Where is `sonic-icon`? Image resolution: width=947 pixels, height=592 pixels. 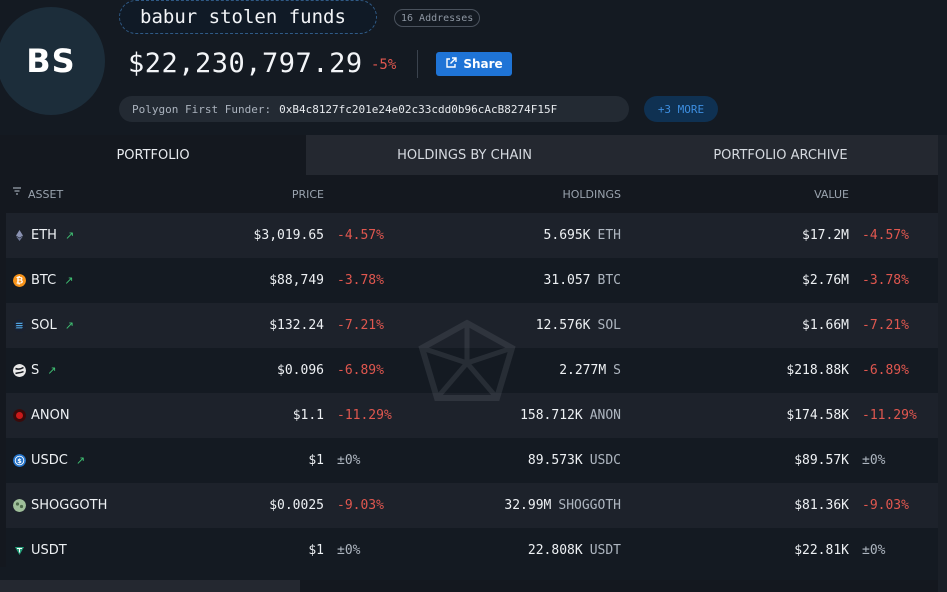
sonic-icon is located at coordinates (19, 370).